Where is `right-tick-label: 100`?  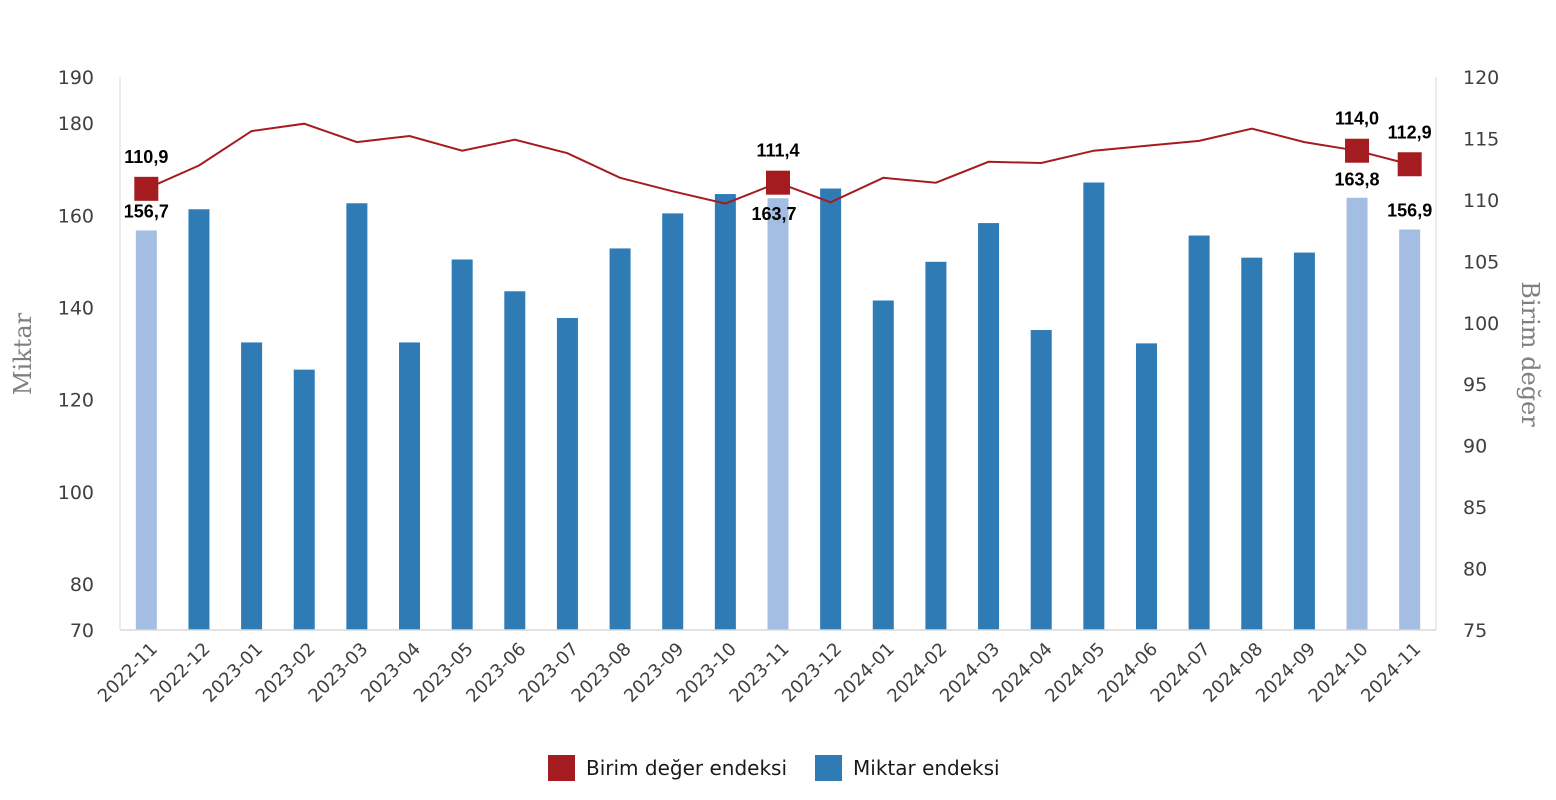
right-tick-label: 100 is located at coordinates (1481, 324).